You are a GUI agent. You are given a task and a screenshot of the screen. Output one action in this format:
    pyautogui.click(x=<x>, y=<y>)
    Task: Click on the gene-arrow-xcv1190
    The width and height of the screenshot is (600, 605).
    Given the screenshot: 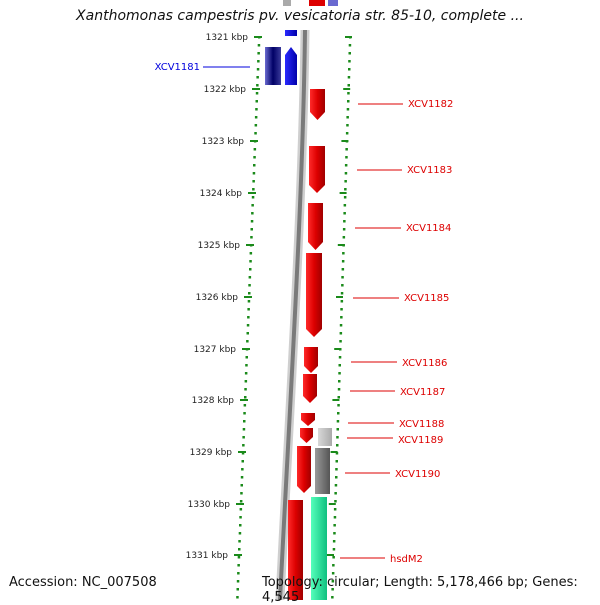 What is the action you would take?
    pyautogui.click(x=304, y=469)
    